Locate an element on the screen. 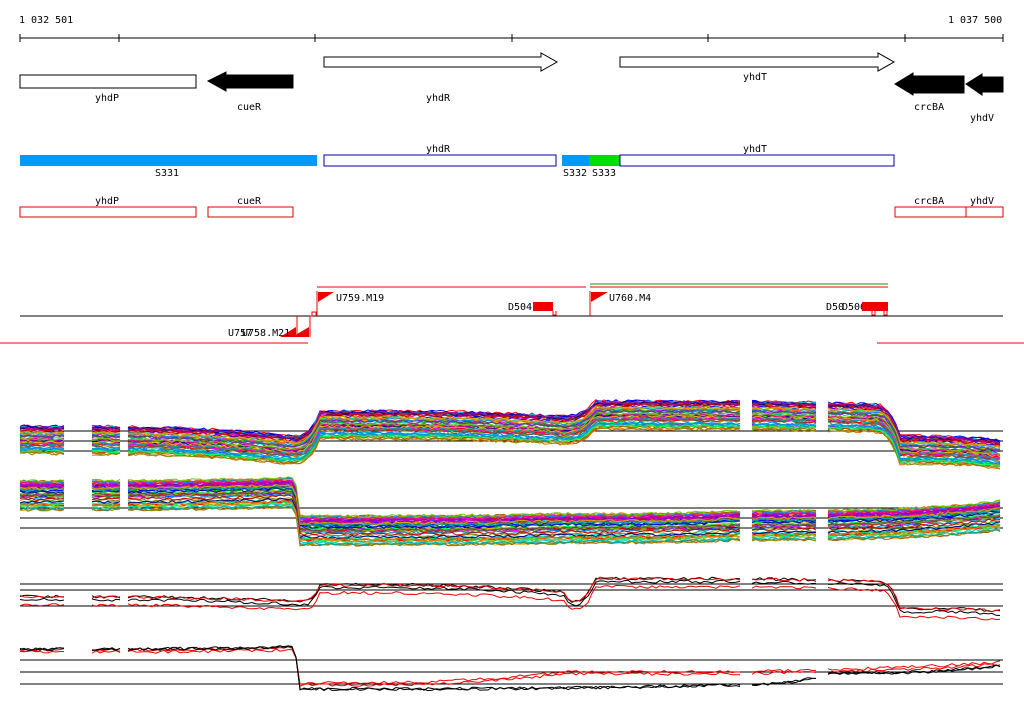 The height and width of the screenshot is (714, 1024). promoter-U760: U760.M4 is located at coordinates (620, 303).